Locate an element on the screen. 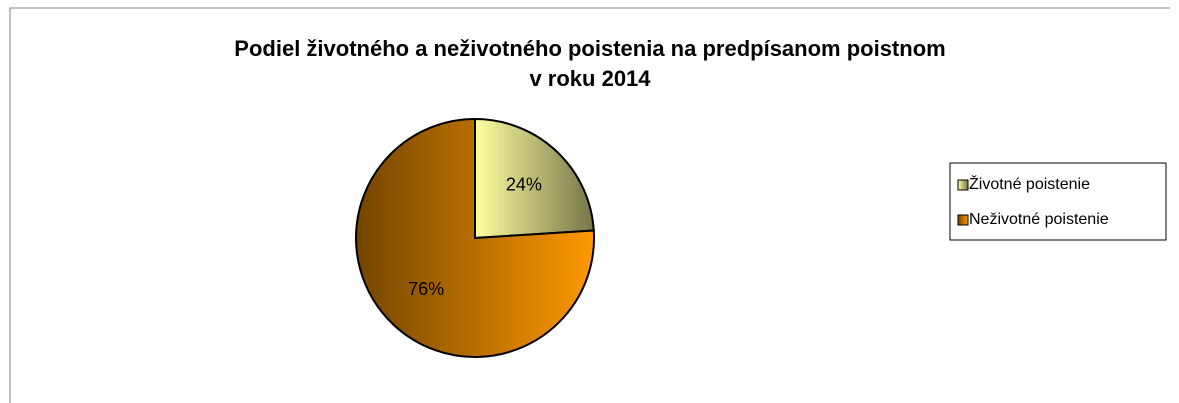  data-label: 76% is located at coordinates (426, 289).